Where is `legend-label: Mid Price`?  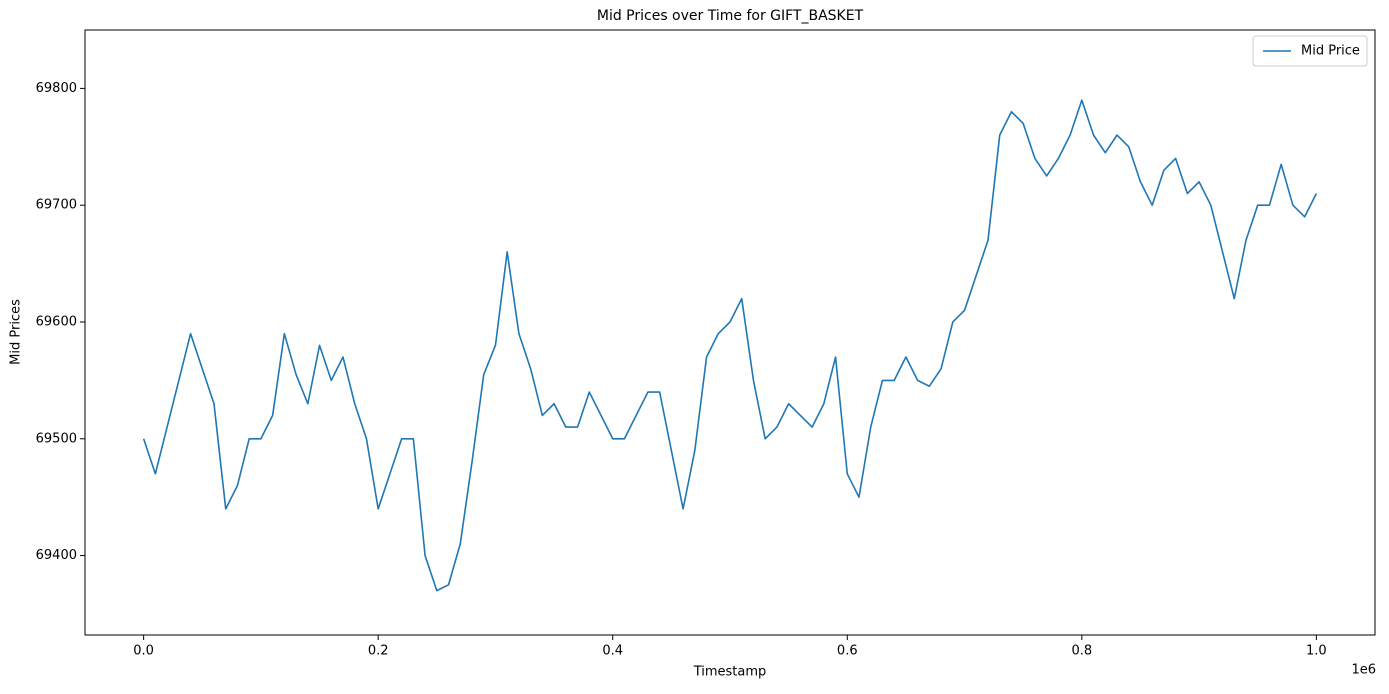
legend-label: Mid Price is located at coordinates (1330, 51).